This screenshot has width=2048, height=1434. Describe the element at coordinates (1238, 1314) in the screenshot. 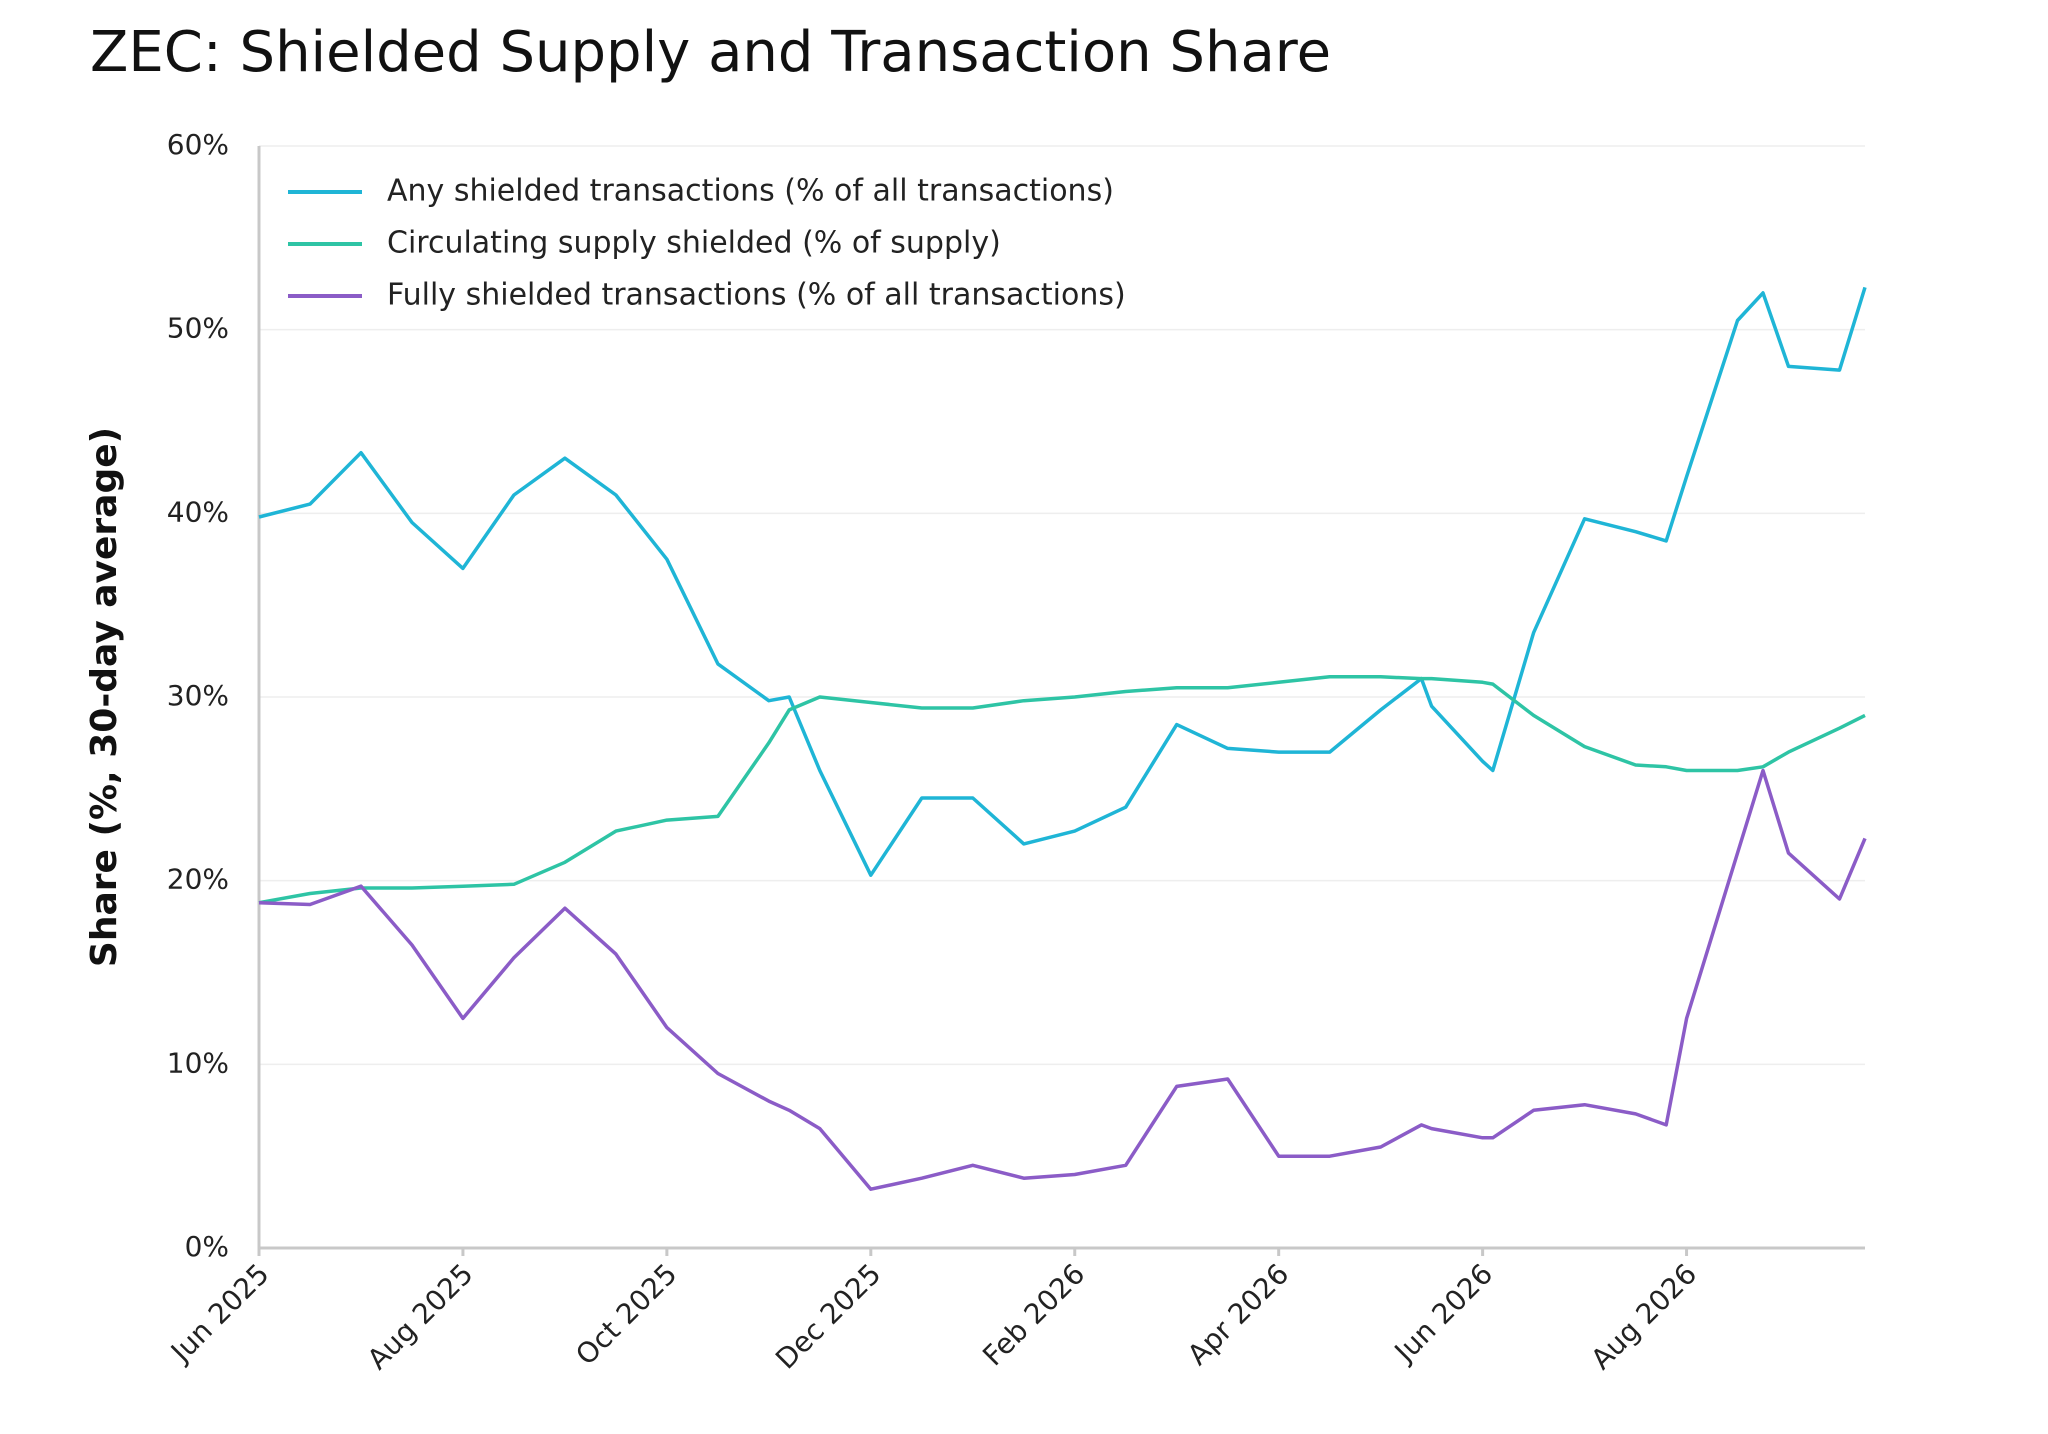

I see `x-tick-label: Apr 2026` at that location.